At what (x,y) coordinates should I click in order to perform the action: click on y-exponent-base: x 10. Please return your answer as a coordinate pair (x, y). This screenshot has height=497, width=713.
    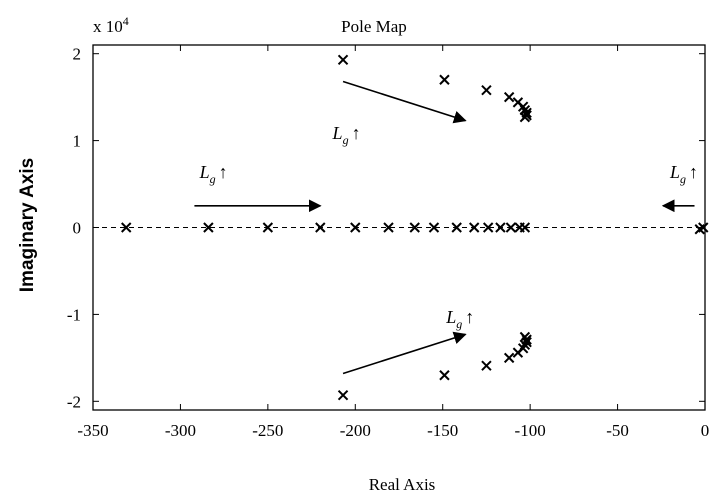
    Looking at the image, I should click on (108, 26).